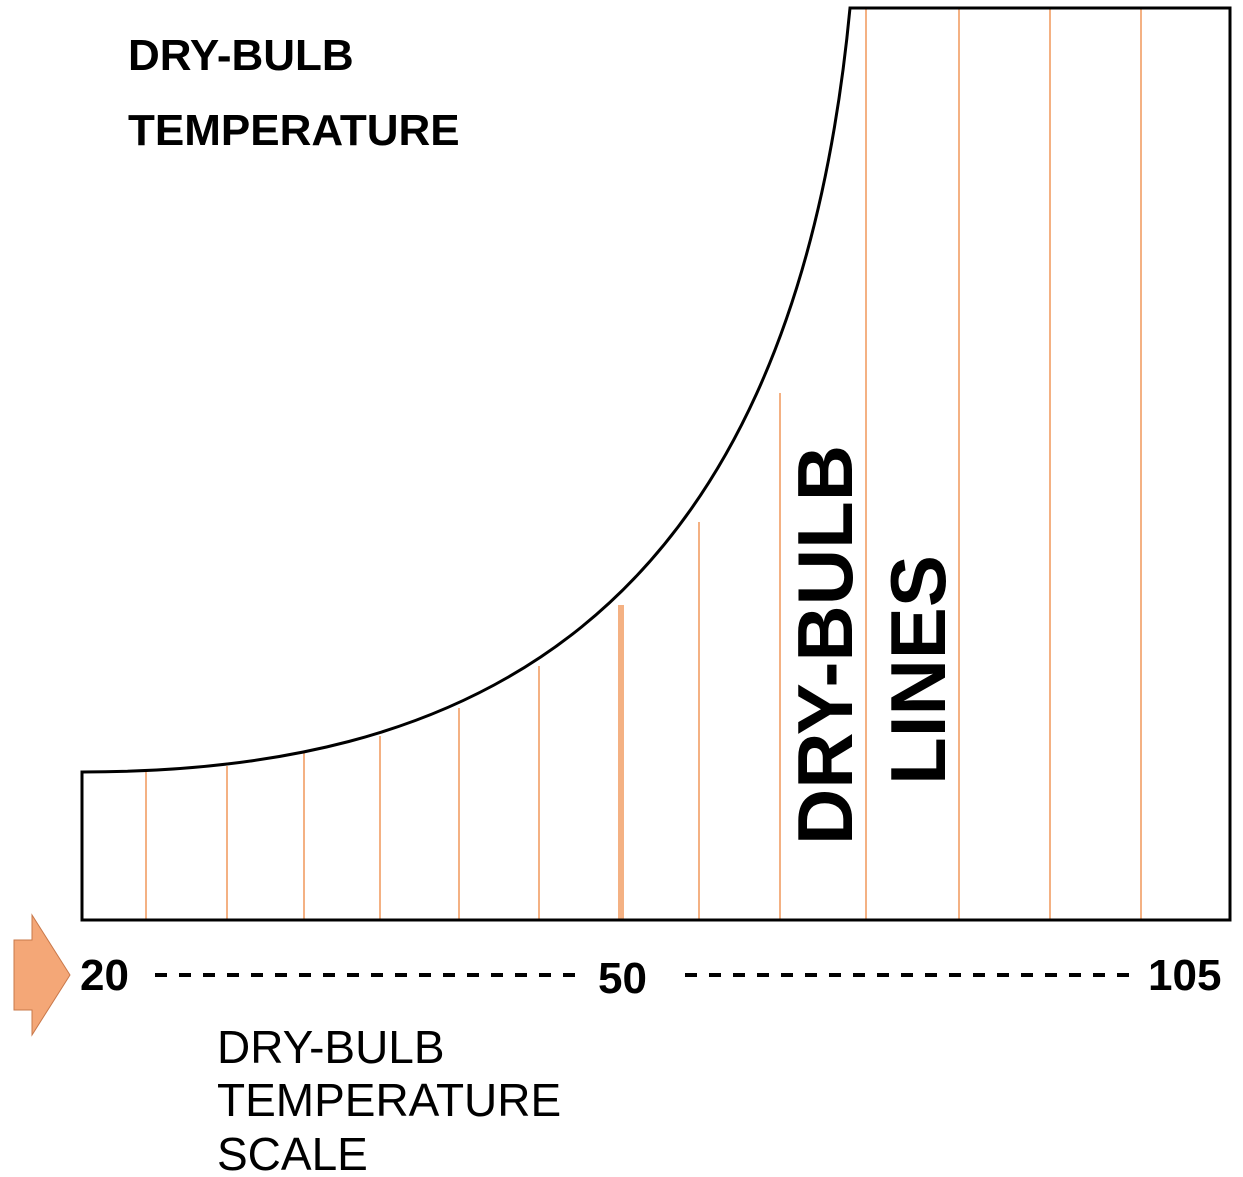 This screenshot has width=1243, height=1177. What do you see at coordinates (42, 975) in the screenshot?
I see `scale-arrow` at bounding box center [42, 975].